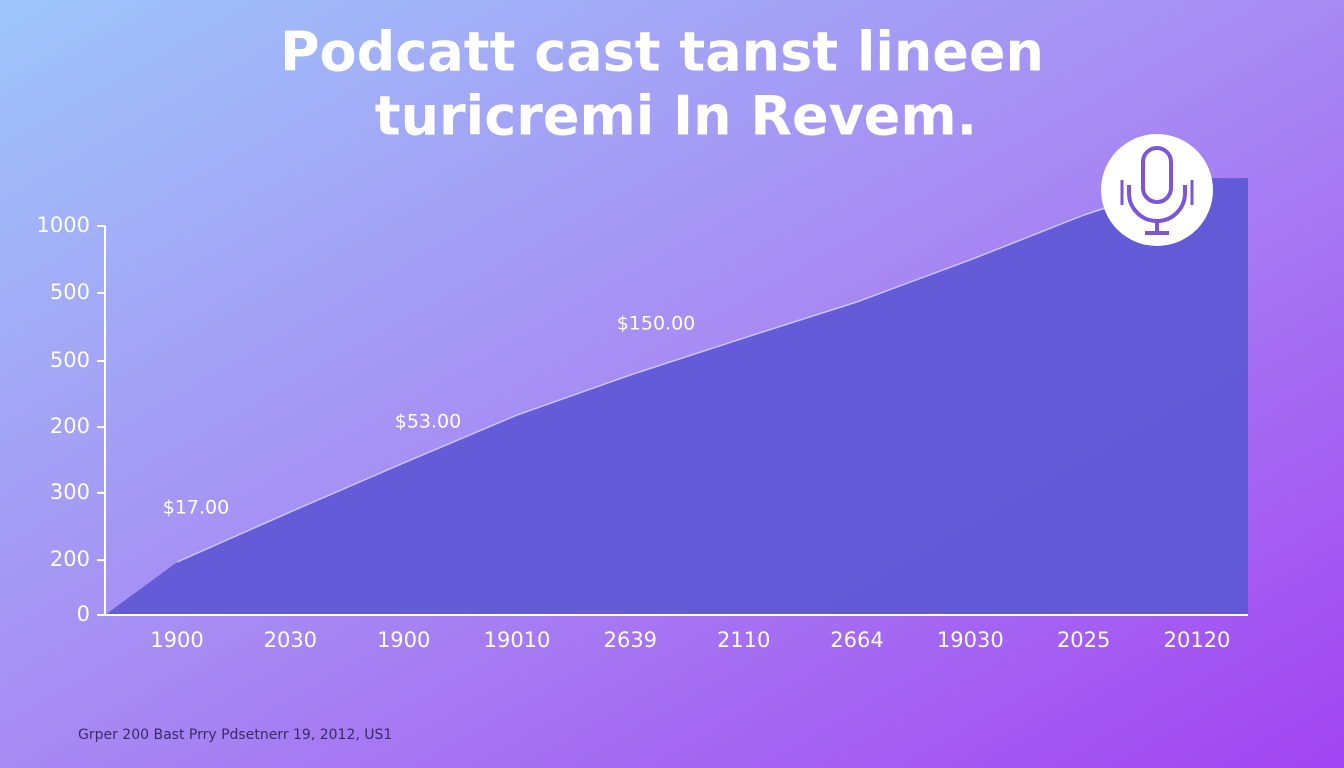 This screenshot has height=768, width=1344. I want to click on chart-title: Podcatt cast tanst lineen, so click(662, 52).